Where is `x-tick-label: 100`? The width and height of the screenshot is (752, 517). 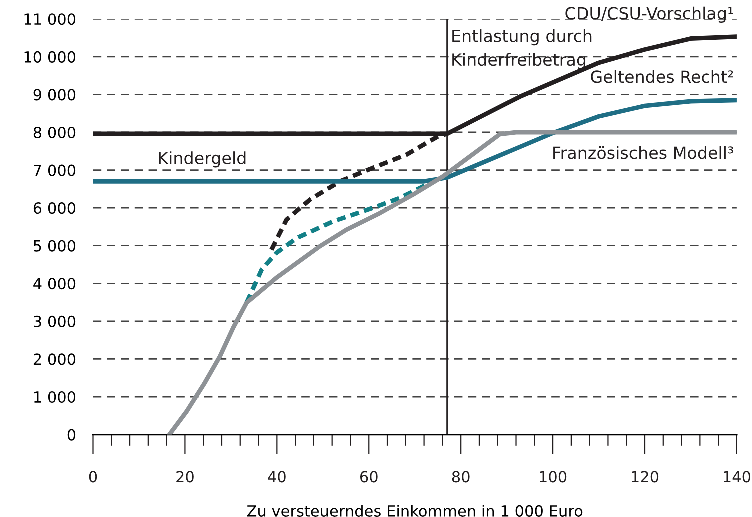 x-tick-label: 100 is located at coordinates (553, 477).